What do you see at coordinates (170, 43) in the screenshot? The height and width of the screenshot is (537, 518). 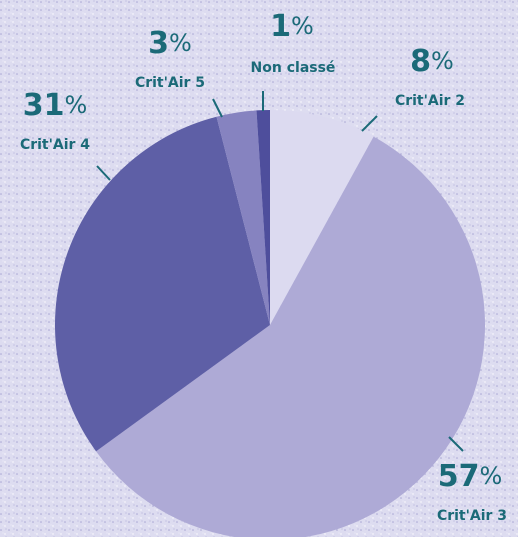 I see `value-label: 3%` at bounding box center [170, 43].